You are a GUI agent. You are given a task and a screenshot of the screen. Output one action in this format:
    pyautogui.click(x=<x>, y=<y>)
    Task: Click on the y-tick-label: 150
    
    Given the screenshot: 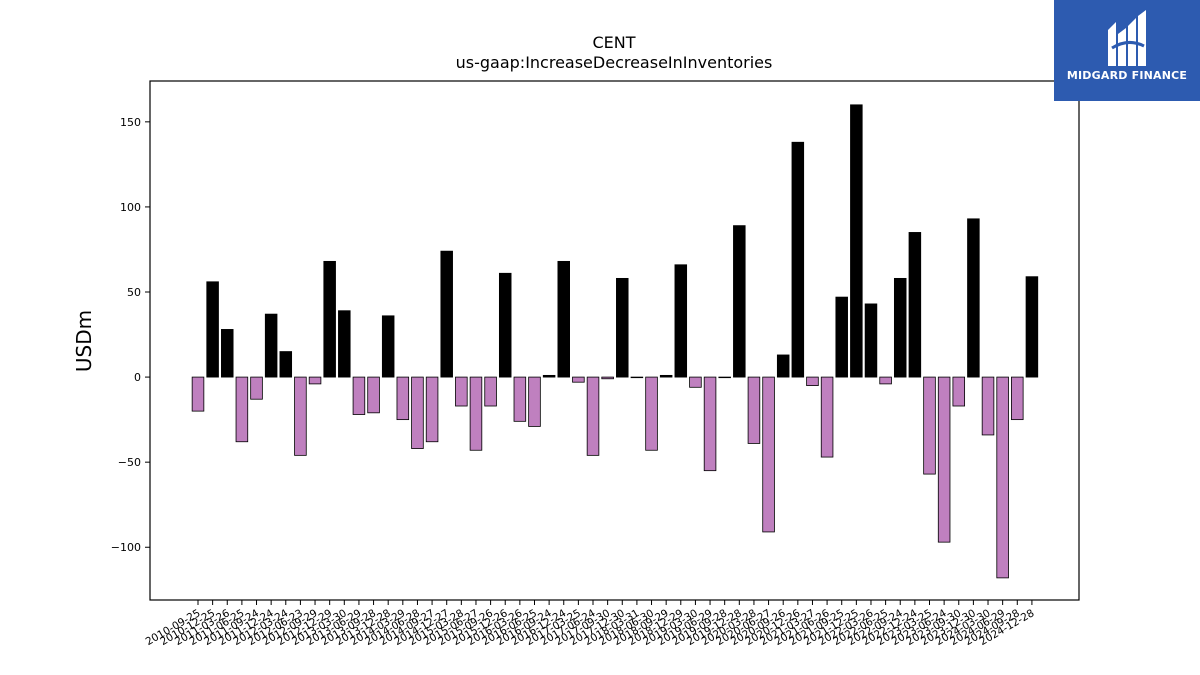 What is the action you would take?
    pyautogui.click(x=130, y=122)
    